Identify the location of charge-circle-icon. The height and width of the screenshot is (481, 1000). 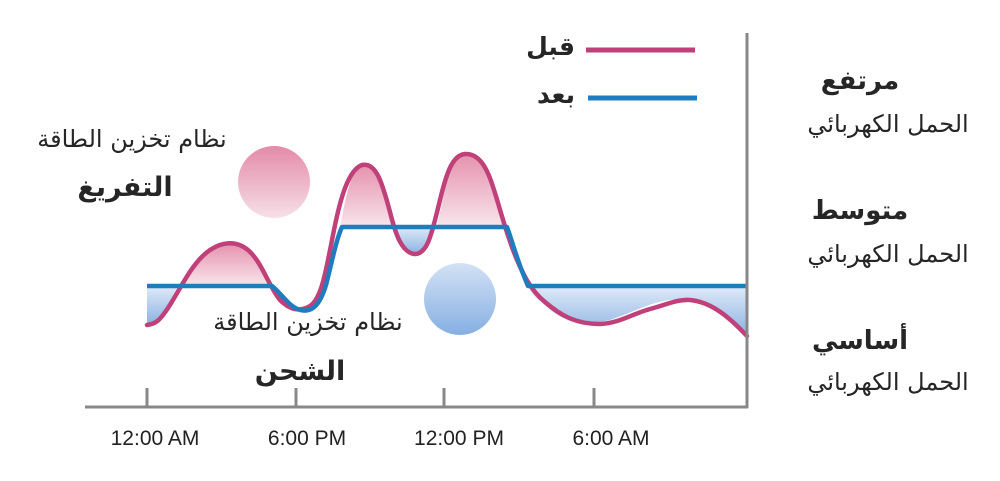
(460, 299).